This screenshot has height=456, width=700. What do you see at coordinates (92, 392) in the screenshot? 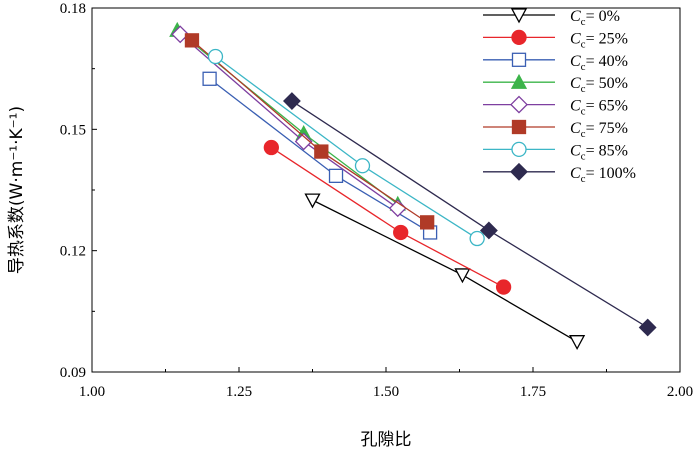
I see `x-tick-label: 1.00` at bounding box center [92, 392].